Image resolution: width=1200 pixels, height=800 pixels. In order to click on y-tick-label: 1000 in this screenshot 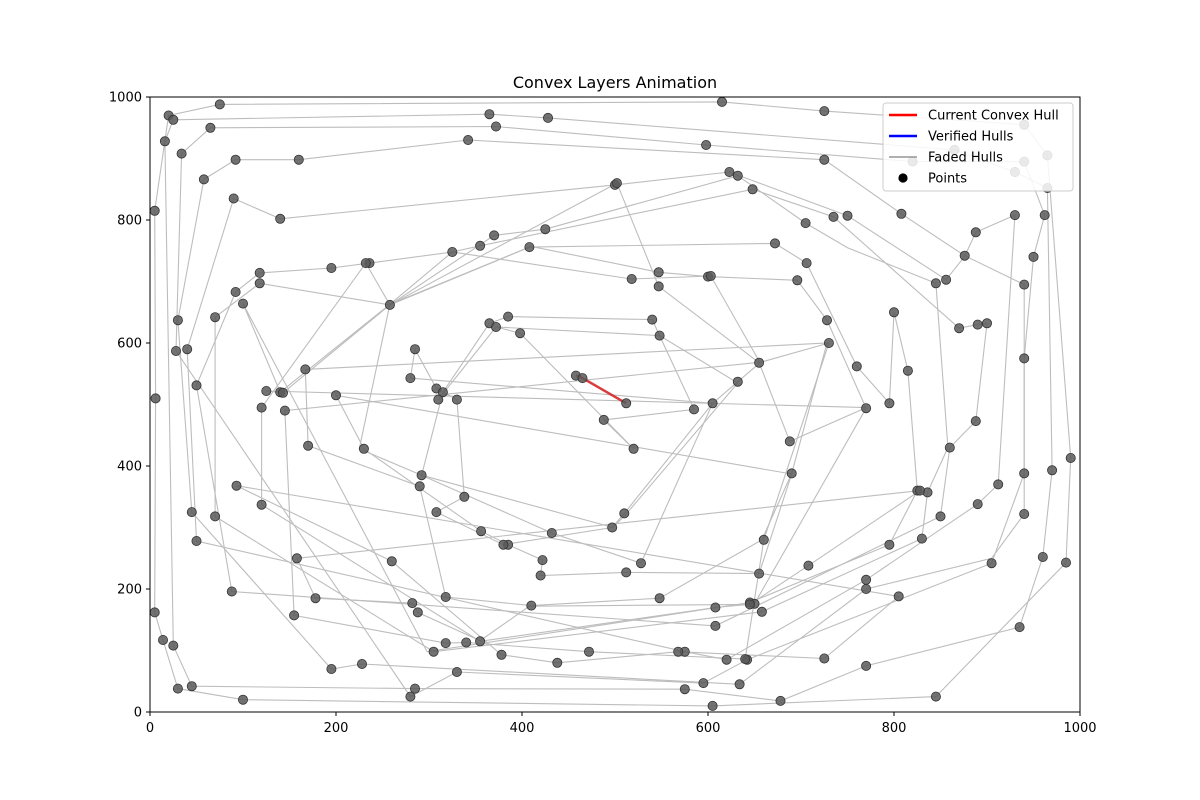, I will do `click(125, 98)`.